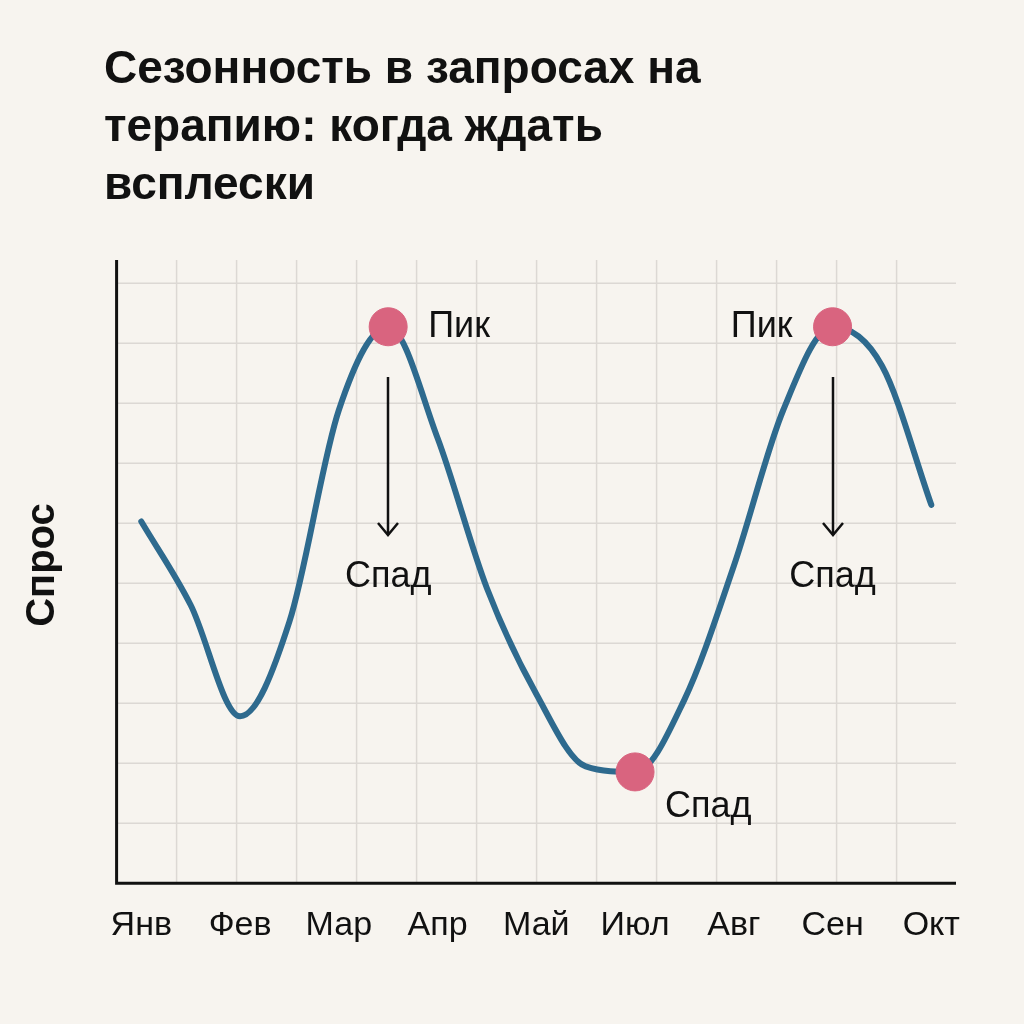 This screenshot has width=1024, height=1024. I want to click on x-tick-label: Окт, so click(931, 922).